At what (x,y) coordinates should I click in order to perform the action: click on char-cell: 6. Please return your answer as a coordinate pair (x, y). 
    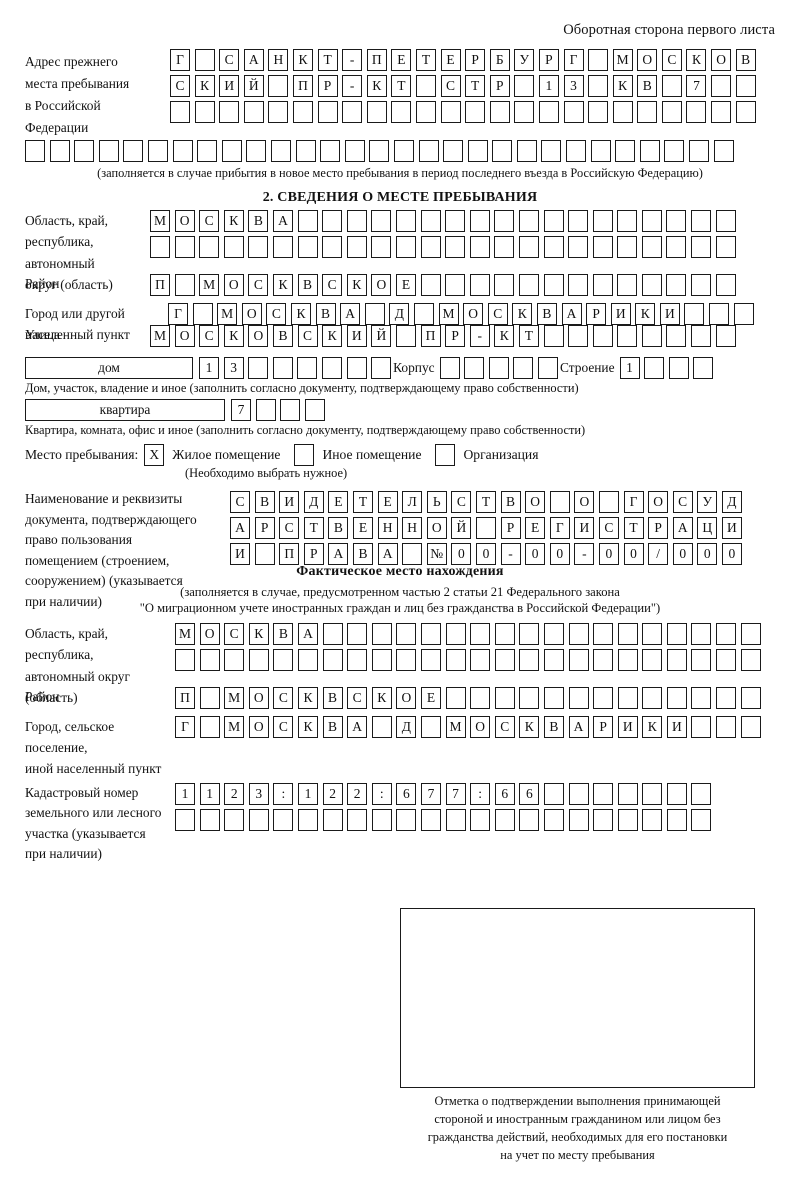
    Looking at the image, I should click on (504, 793).